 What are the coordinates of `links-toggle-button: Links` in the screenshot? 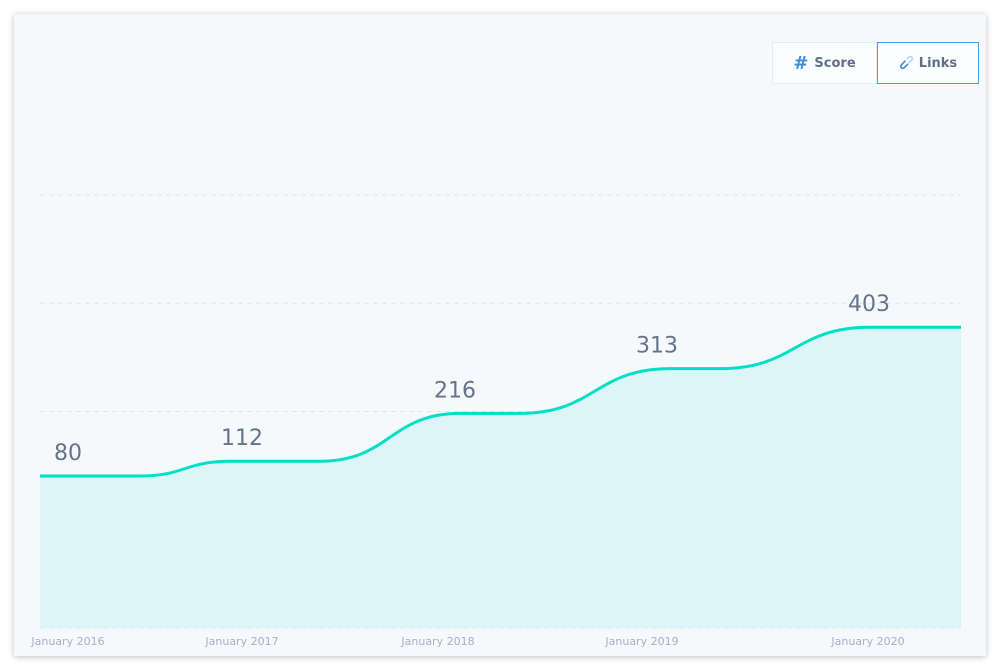 It's located at (928, 63).